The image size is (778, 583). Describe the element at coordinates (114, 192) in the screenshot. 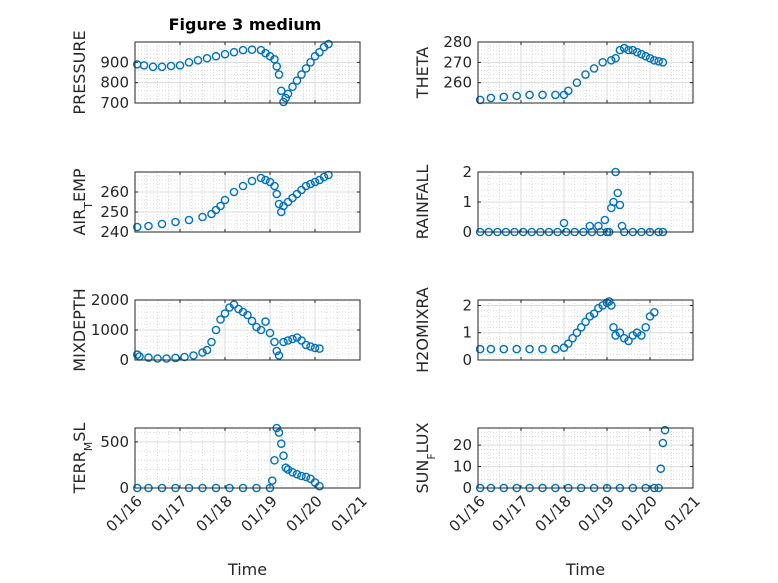

I see `y-tick-label: 260` at that location.